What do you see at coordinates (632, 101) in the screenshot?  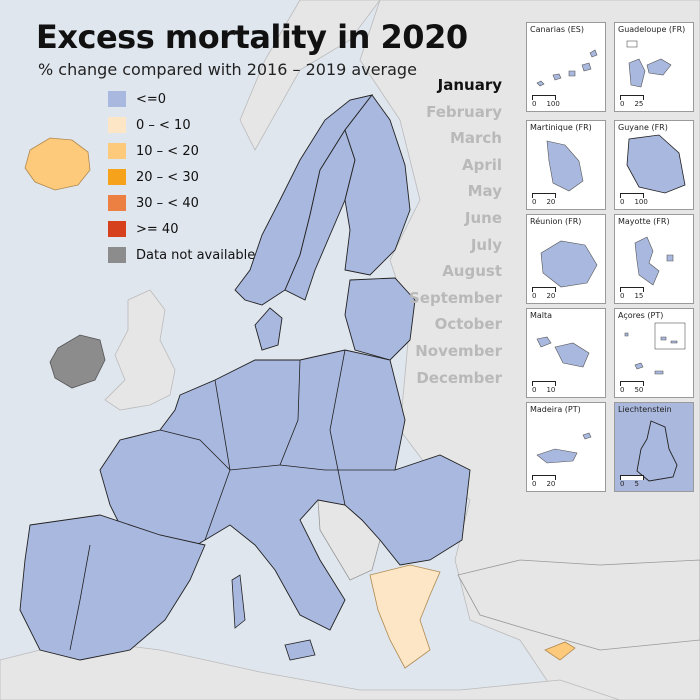 I see `scale-bar: 0 25` at bounding box center [632, 101].